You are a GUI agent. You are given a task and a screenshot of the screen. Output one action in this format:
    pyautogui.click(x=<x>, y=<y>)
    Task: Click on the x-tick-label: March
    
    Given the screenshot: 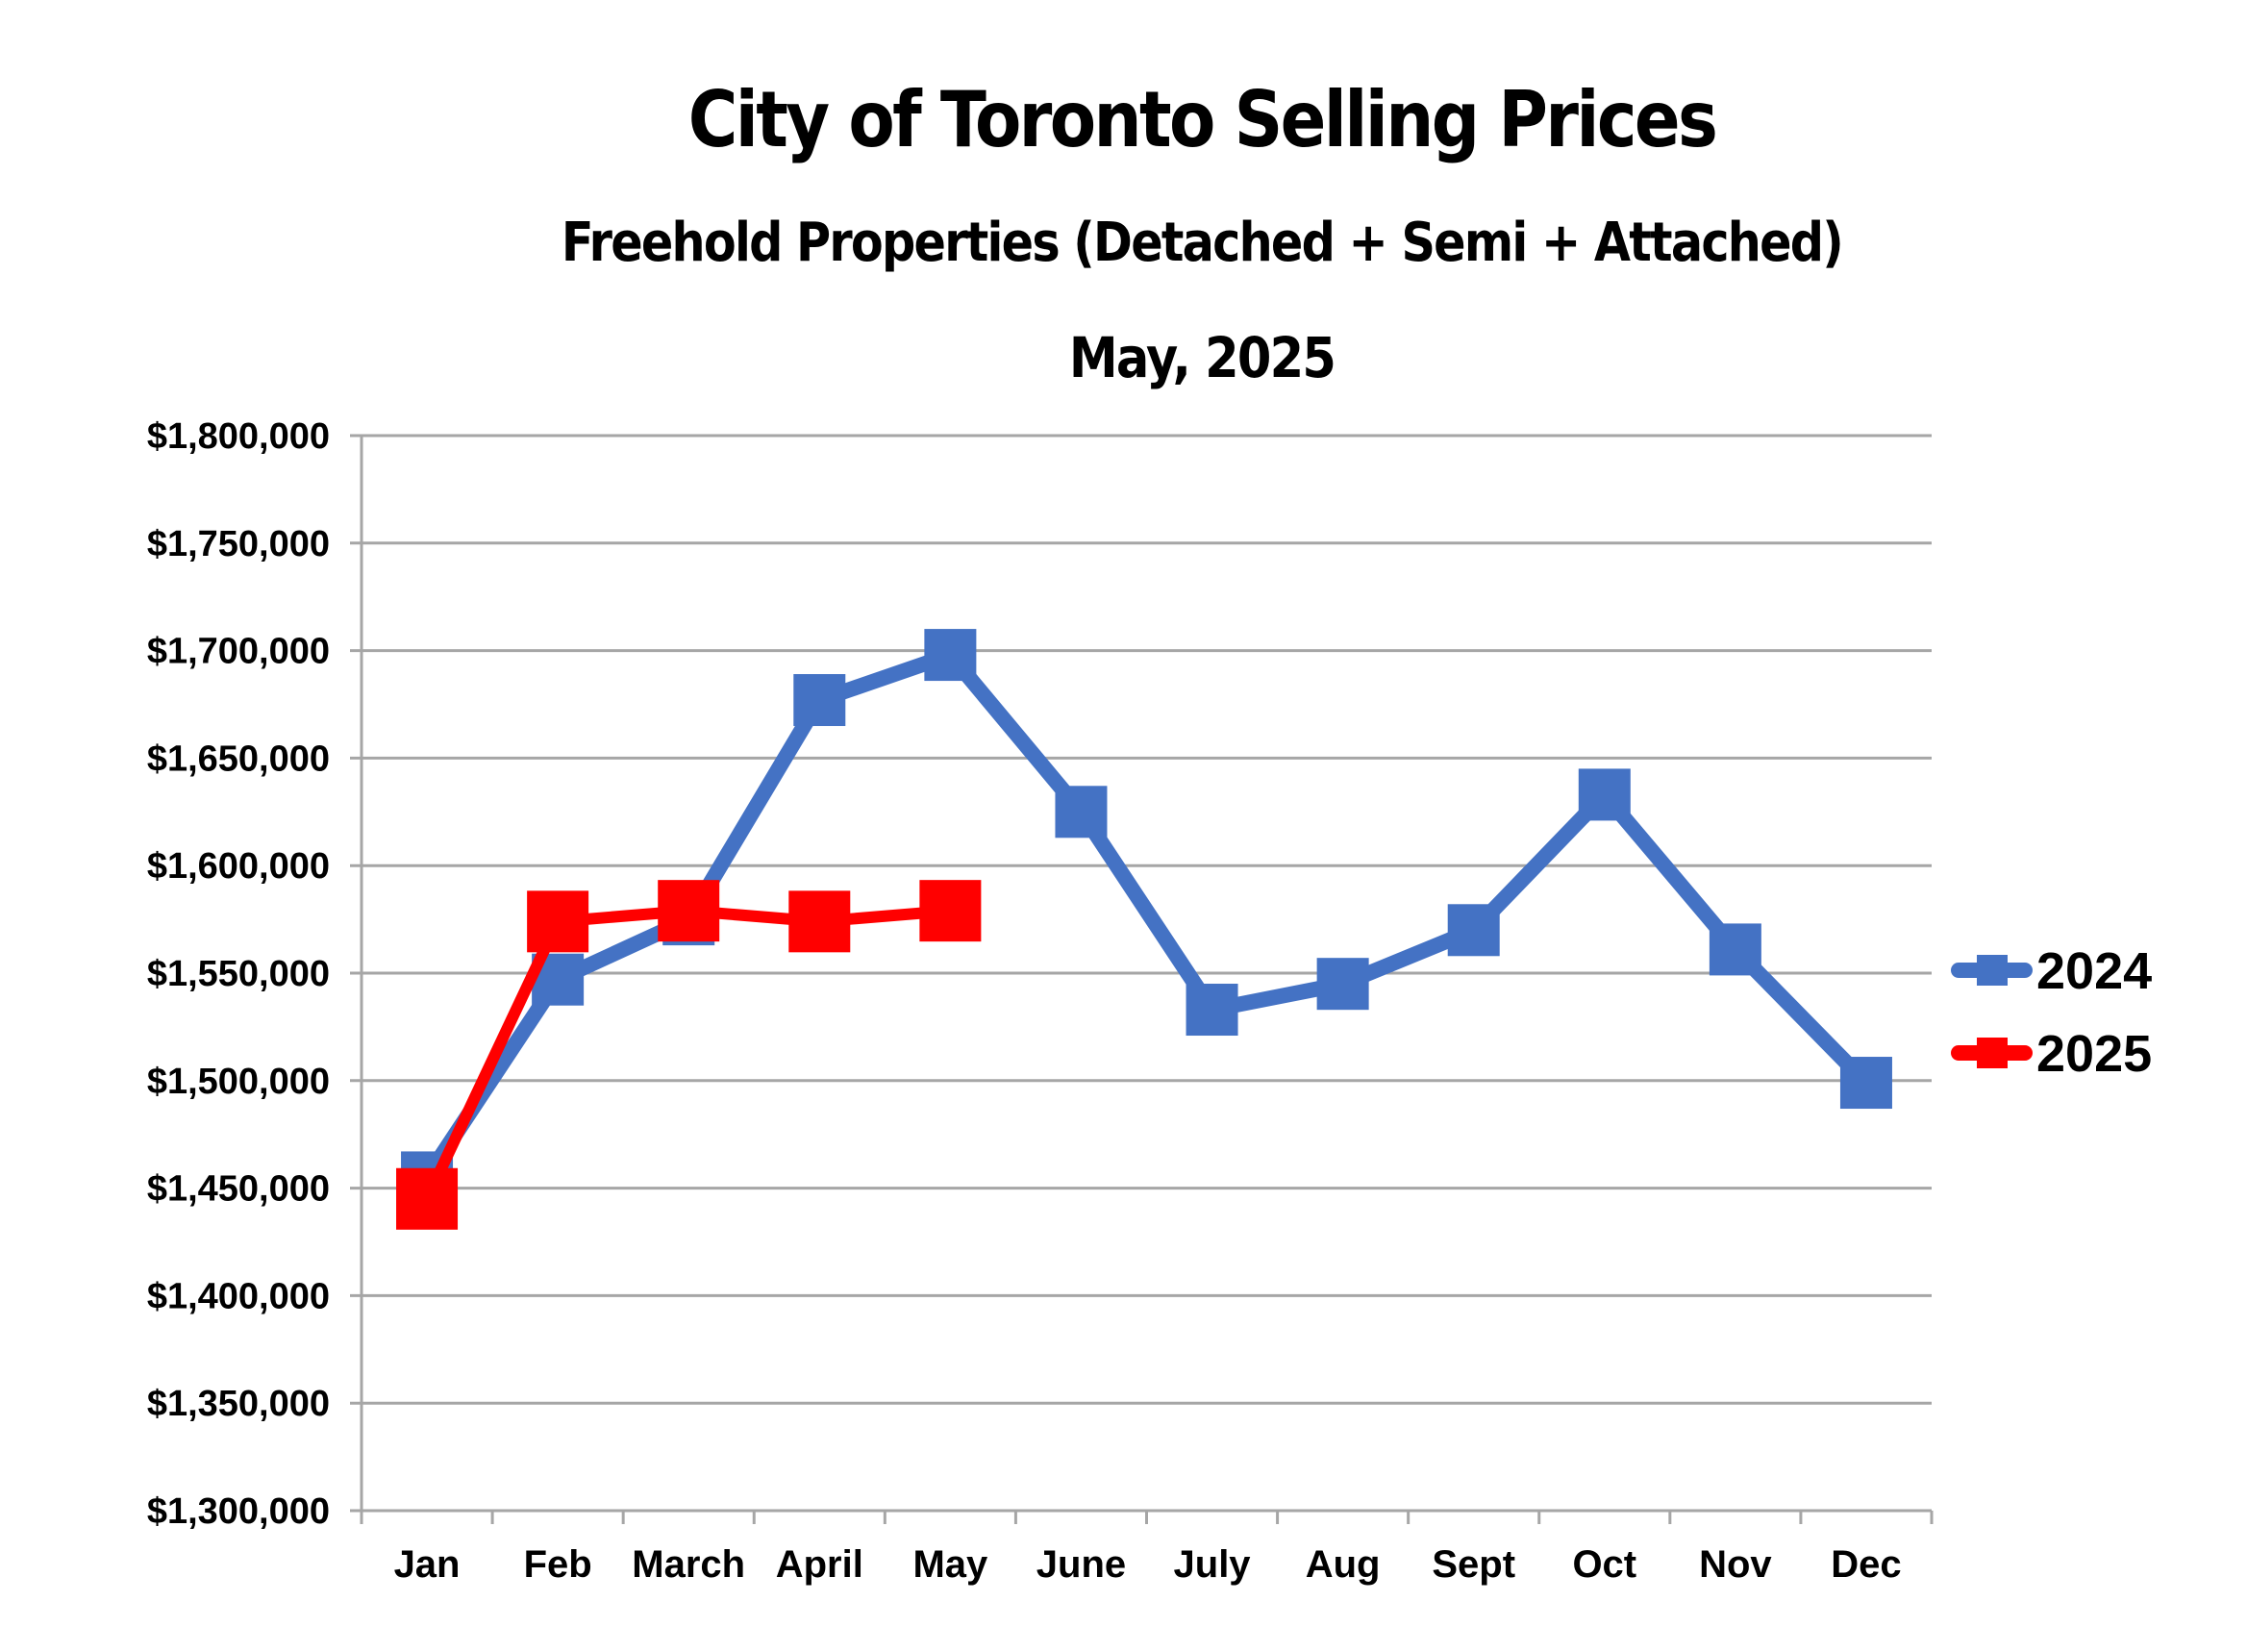 What is the action you would take?
    pyautogui.click(x=688, y=1565)
    